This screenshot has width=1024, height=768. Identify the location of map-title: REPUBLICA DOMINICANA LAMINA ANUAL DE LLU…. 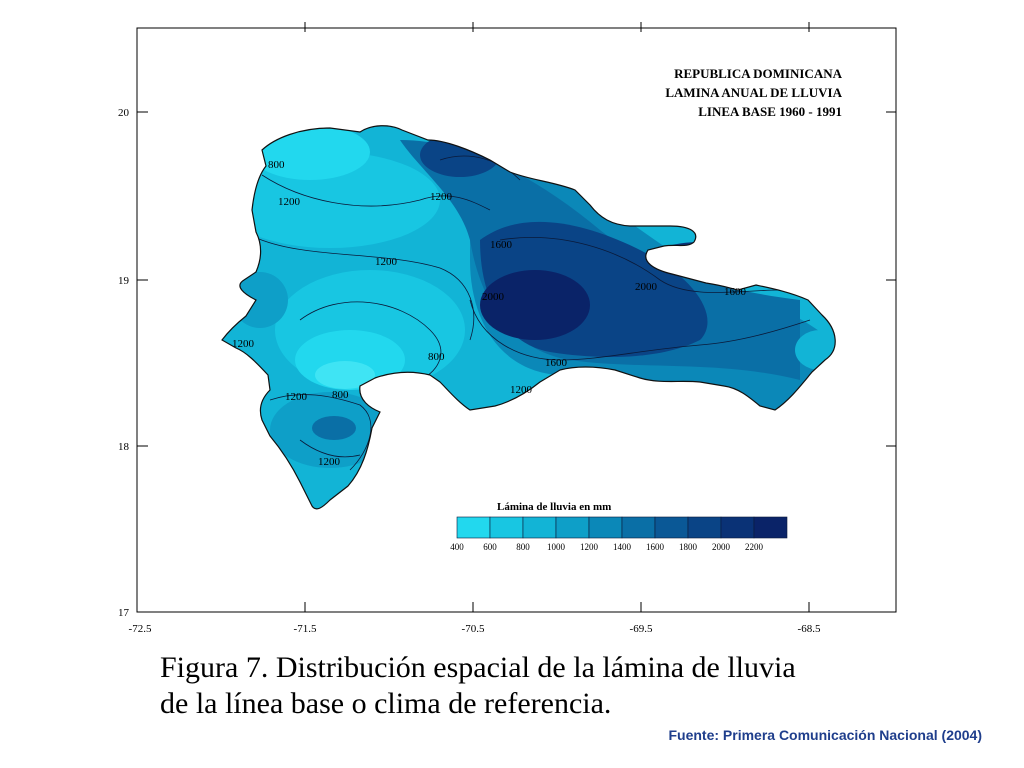
(753, 92).